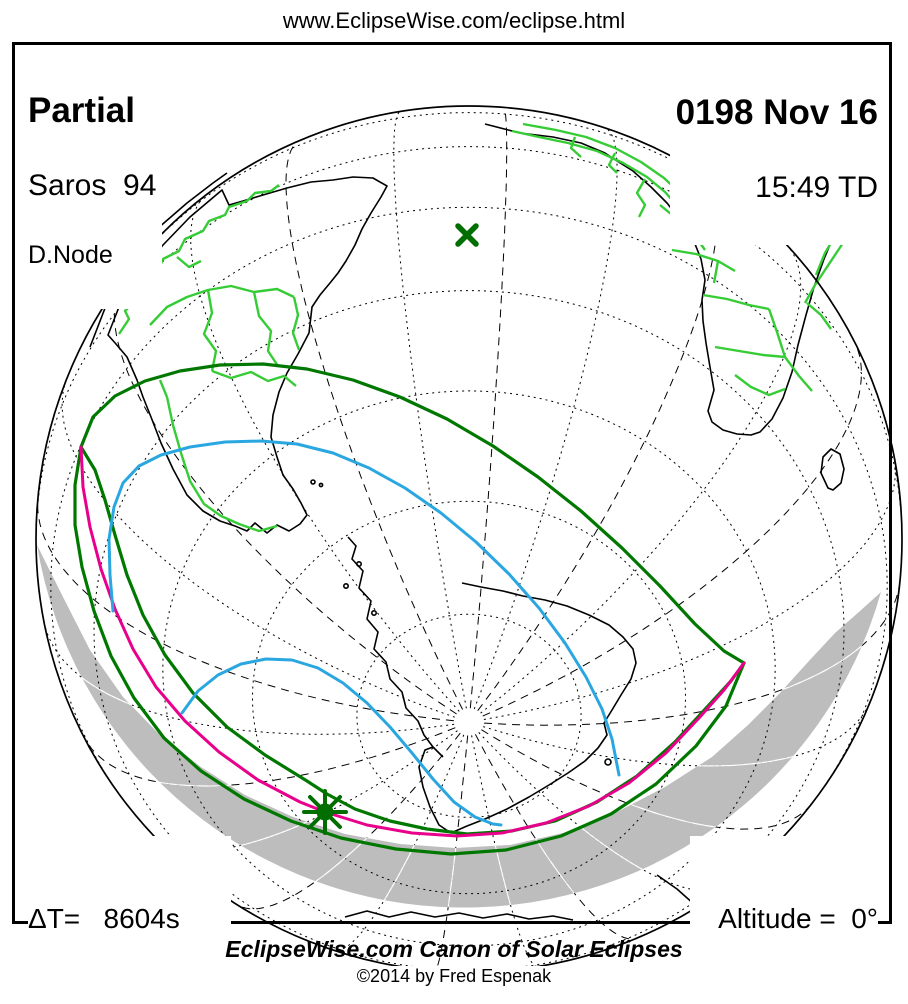 This screenshot has height=1004, width=908. Describe the element at coordinates (92, 185) in the screenshot. I see `saros-label: Saros 94` at that location.